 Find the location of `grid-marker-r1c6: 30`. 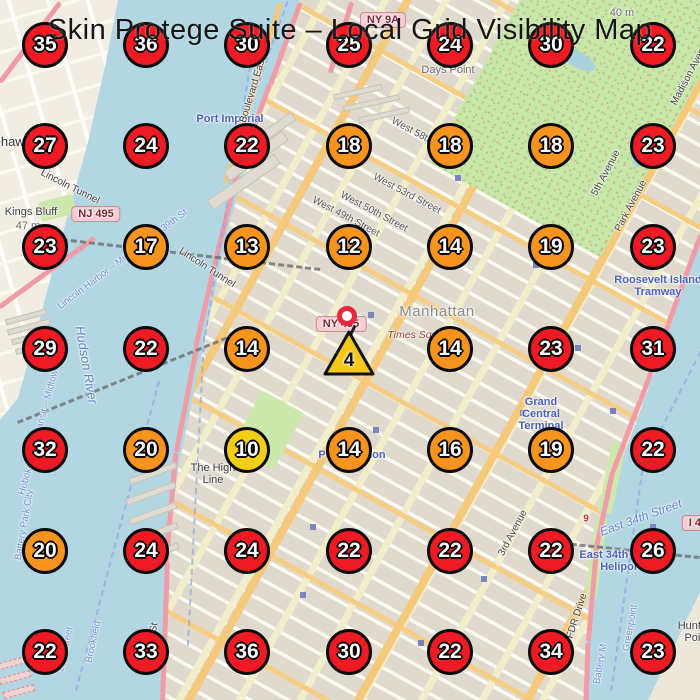

grid-marker-r1c6: 30 is located at coordinates (551, 45).